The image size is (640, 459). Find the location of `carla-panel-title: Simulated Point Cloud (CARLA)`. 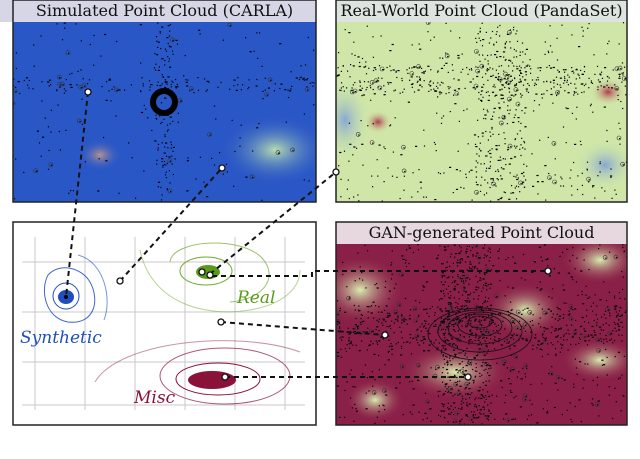

carla-panel-title: Simulated Point Cloud (CARLA) is located at coordinates (164, 10).